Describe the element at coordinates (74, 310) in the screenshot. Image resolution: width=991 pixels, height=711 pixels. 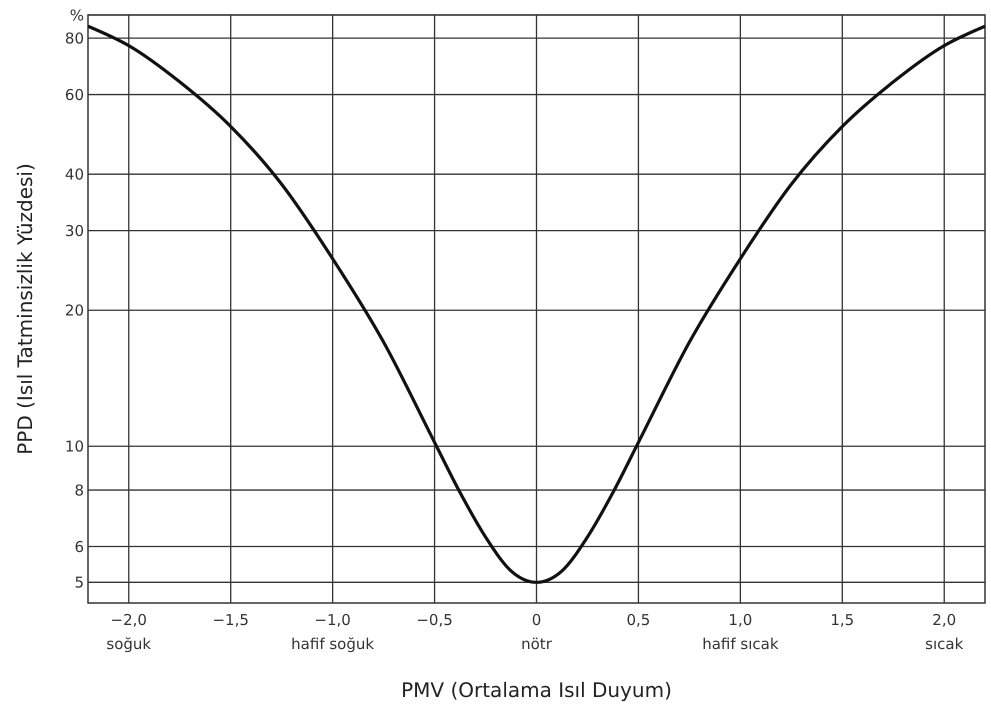
I see `y-tick-label: 20` at that location.